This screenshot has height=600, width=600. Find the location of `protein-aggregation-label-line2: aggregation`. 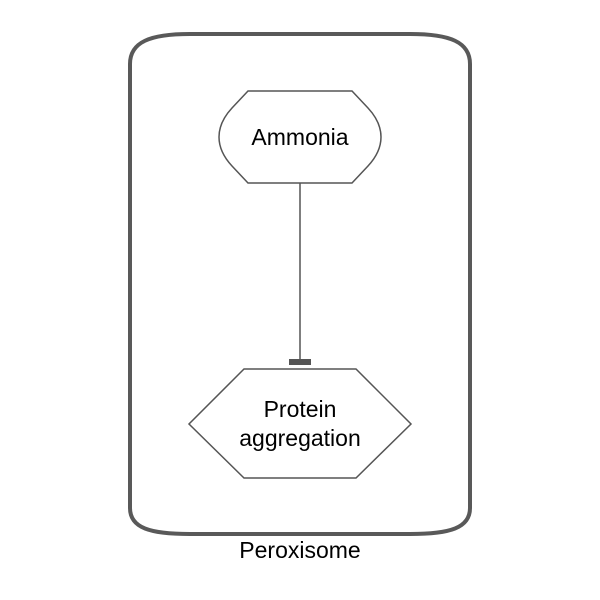

protein-aggregation-label-line2: aggregation is located at coordinates (300, 438).